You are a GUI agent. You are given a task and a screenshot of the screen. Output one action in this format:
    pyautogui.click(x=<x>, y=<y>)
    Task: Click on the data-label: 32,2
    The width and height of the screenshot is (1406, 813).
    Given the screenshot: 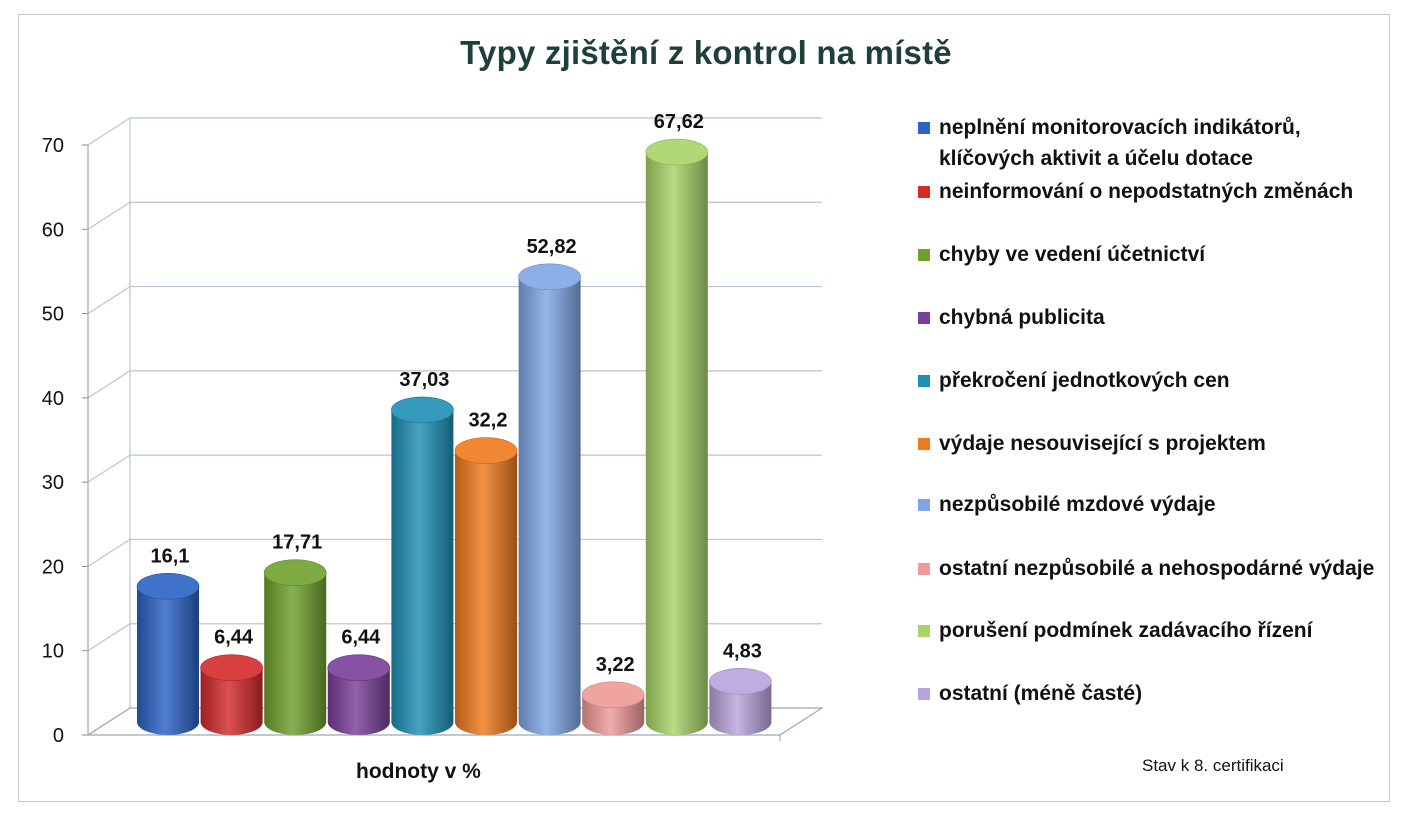 What is the action you would take?
    pyautogui.click(x=488, y=421)
    